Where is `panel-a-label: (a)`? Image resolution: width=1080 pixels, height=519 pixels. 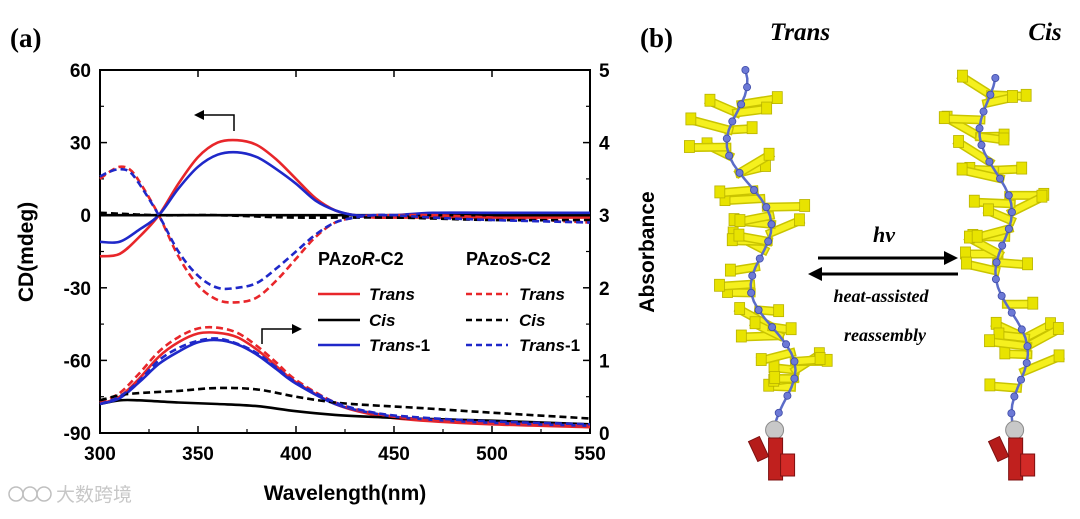 panel-a-label: (a) is located at coordinates (25, 38).